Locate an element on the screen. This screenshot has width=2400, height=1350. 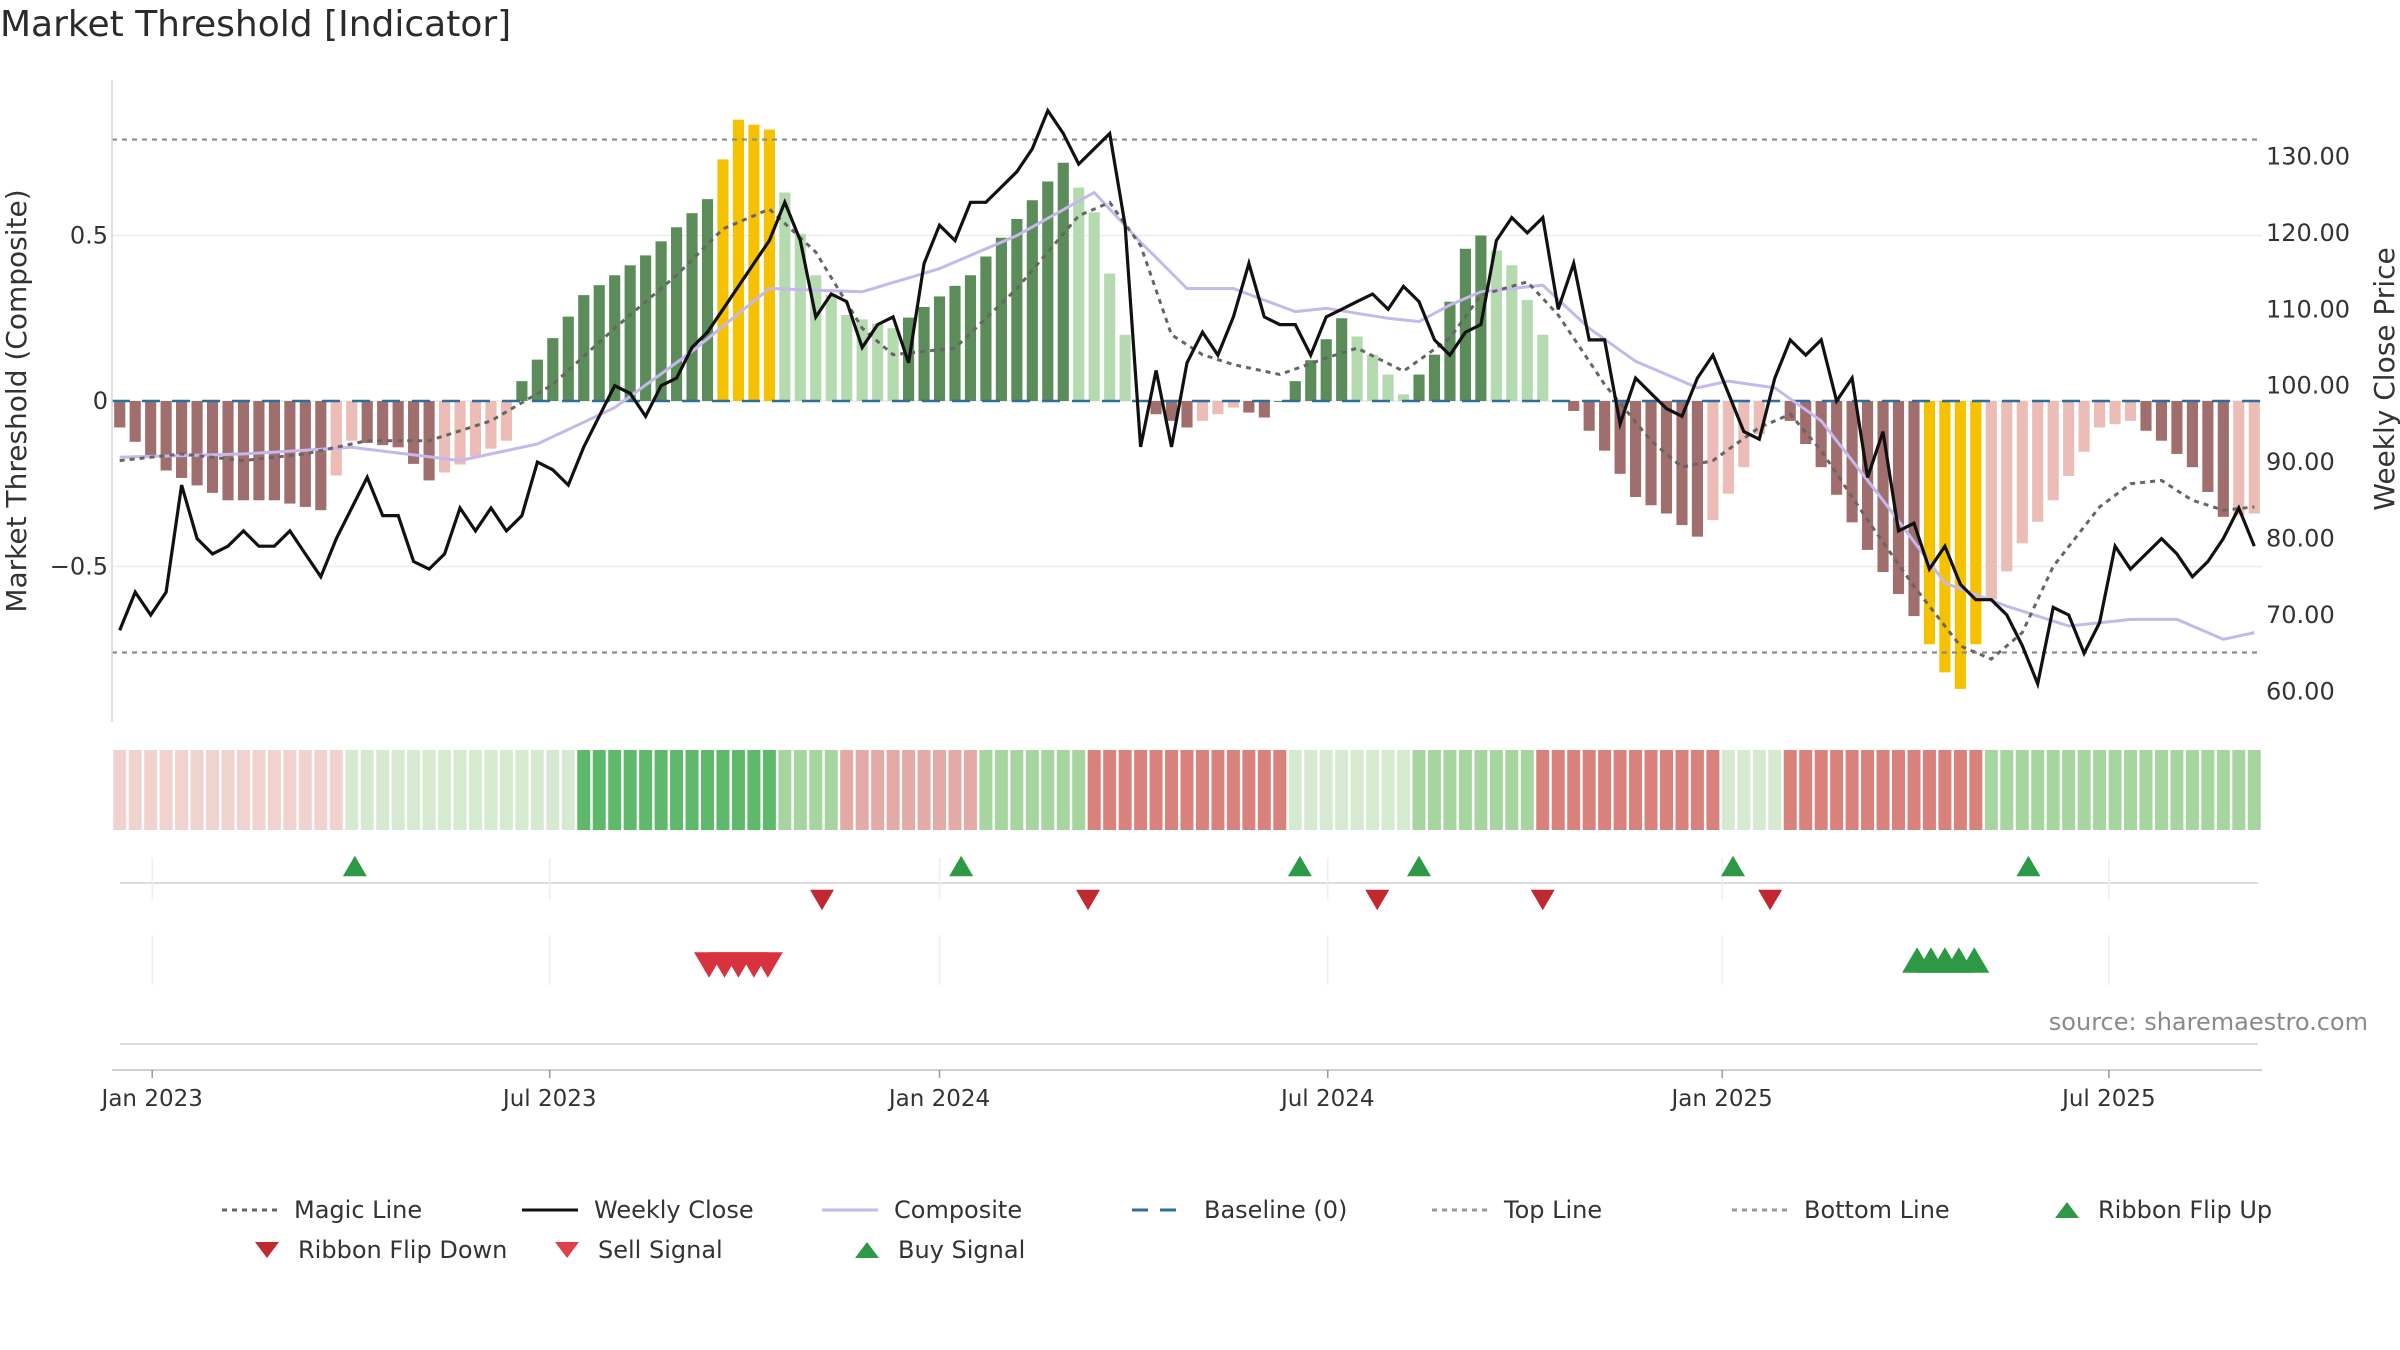
y2-tick-label: 120.00 is located at coordinates (2308, 233).